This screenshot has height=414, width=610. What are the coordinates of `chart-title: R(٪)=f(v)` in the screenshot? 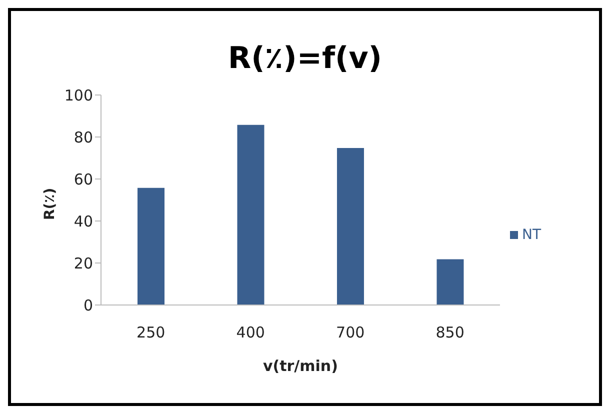 It's located at (305, 59).